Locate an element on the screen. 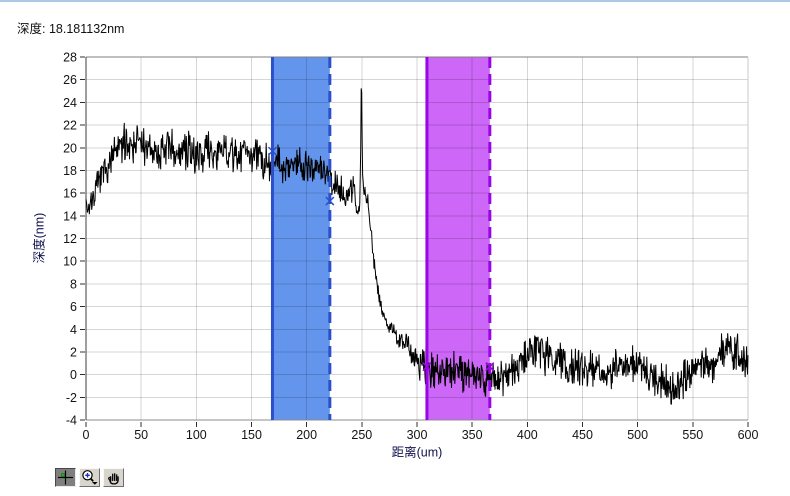  y-tick-label: 2 is located at coordinates (73, 352).